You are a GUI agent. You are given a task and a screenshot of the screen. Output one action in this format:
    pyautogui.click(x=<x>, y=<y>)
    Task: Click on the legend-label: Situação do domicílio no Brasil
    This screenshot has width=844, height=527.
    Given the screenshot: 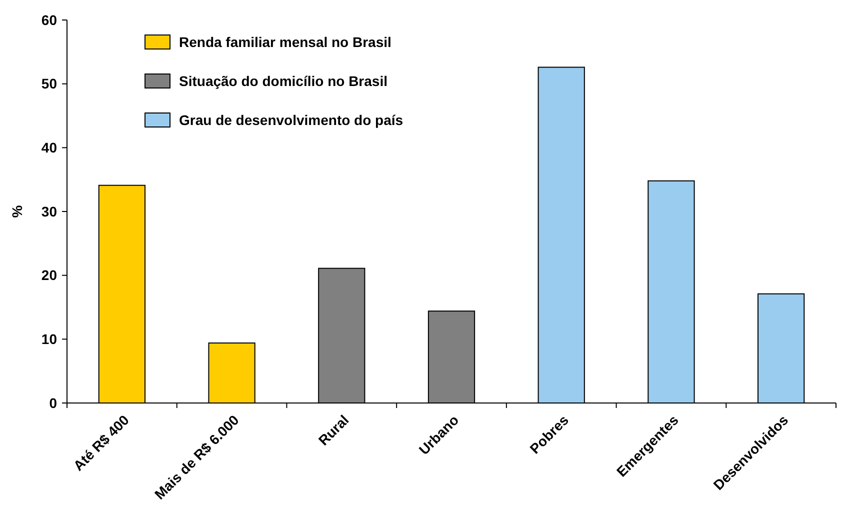 What is the action you would take?
    pyautogui.click(x=283, y=80)
    